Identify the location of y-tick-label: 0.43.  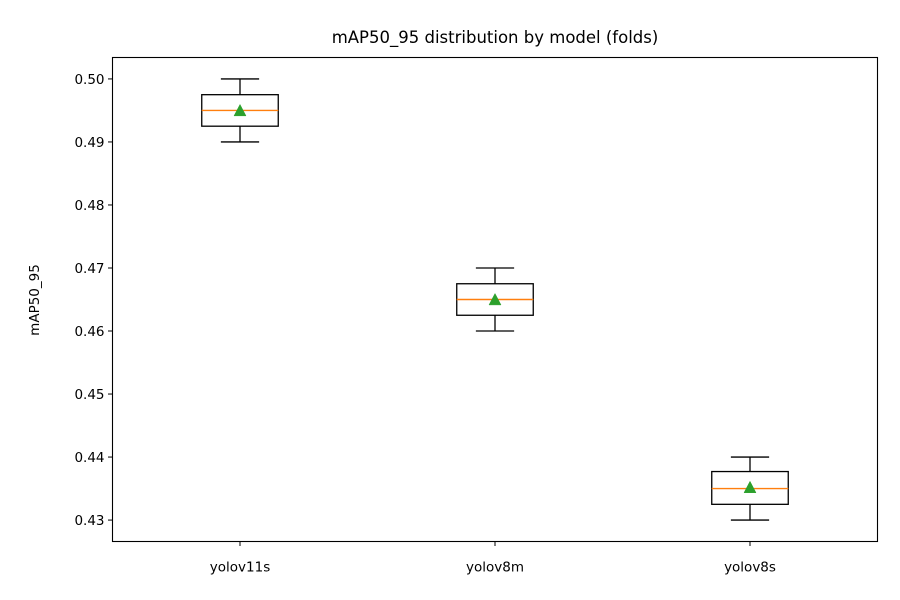
(89, 521).